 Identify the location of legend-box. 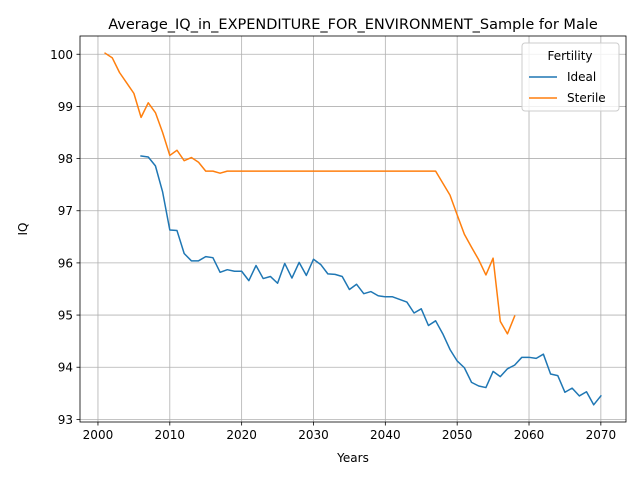
(570, 77).